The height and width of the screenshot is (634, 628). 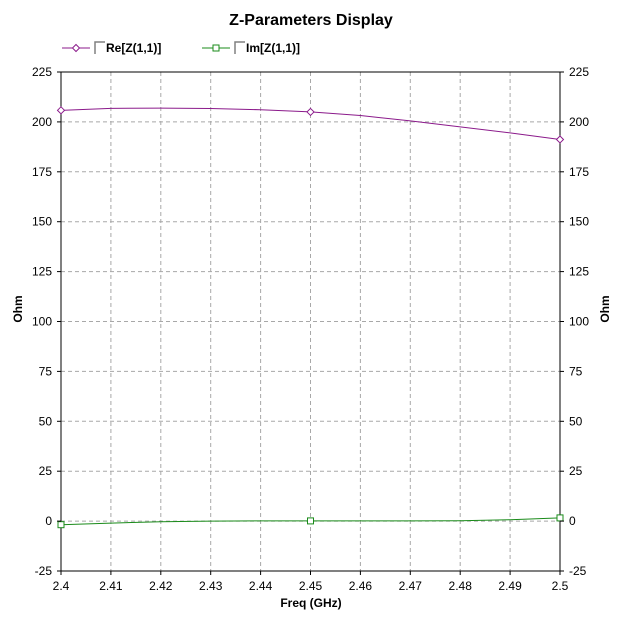 What do you see at coordinates (579, 272) in the screenshot?
I see `y-tick-label-right: 125` at bounding box center [579, 272].